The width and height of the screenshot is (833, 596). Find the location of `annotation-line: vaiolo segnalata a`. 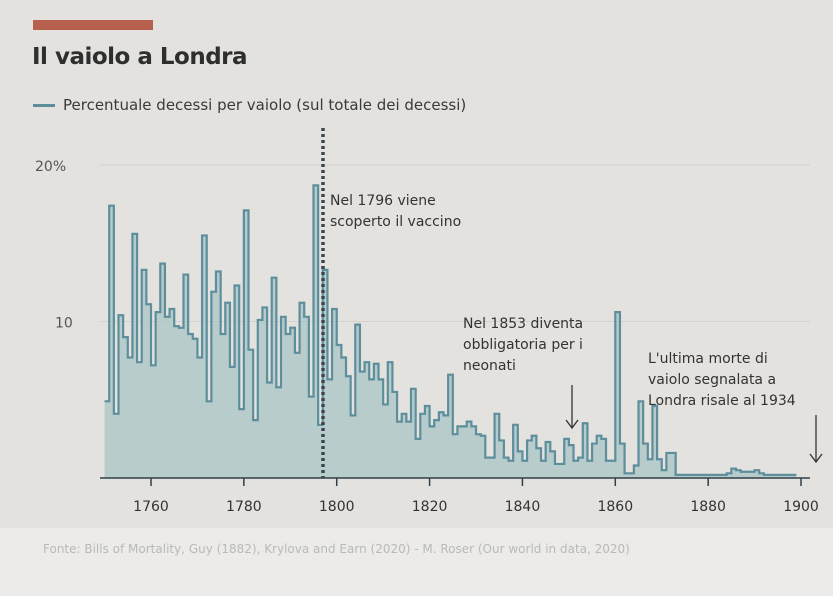

annotation-line: vaiolo segnalata a is located at coordinates (712, 380).